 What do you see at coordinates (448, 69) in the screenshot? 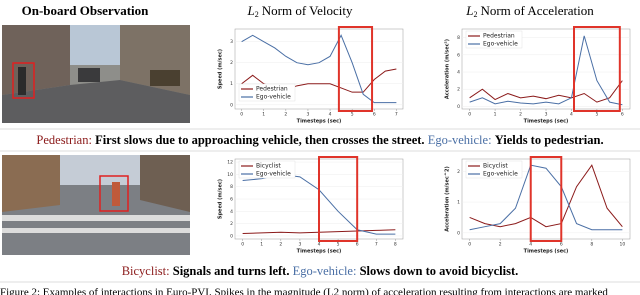
I see `y-axis-label: Acceleration (m/sec²)` at bounding box center [448, 69].